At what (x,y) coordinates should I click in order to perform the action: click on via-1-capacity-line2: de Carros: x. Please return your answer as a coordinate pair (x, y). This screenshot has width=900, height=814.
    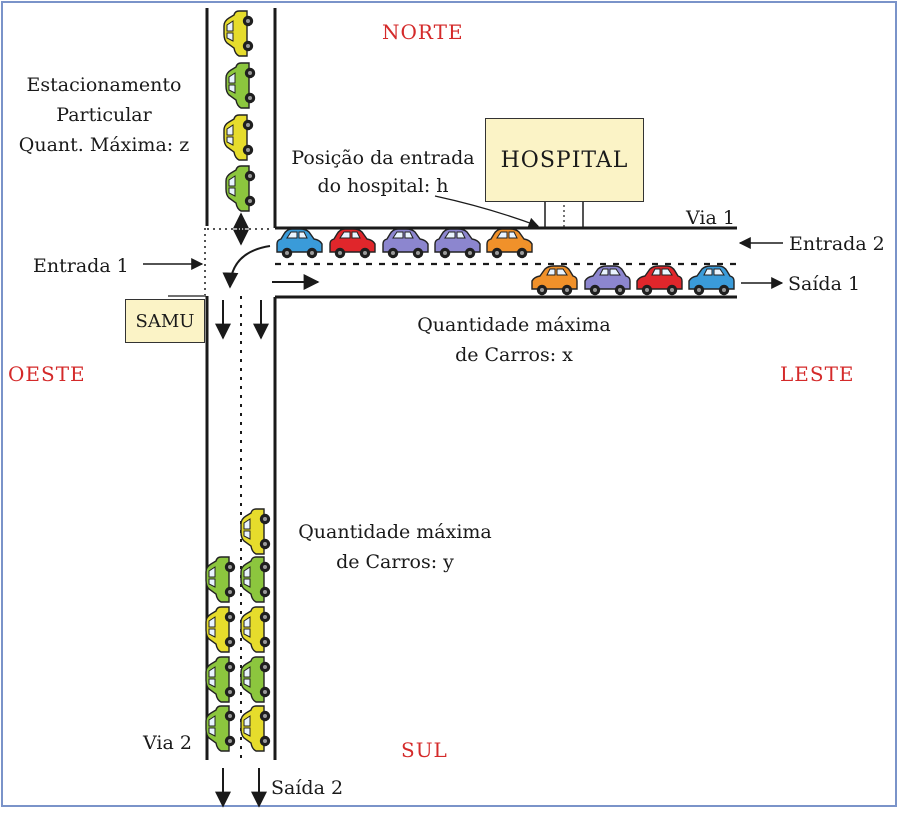
    Looking at the image, I should click on (514, 355).